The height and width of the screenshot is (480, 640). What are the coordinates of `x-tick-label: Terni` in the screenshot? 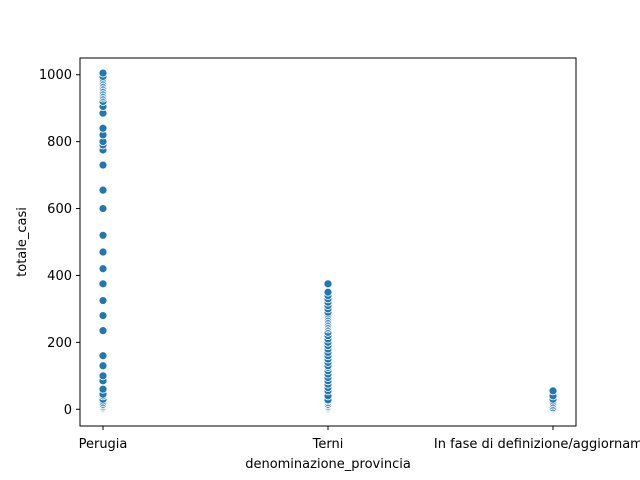 It's located at (328, 444).